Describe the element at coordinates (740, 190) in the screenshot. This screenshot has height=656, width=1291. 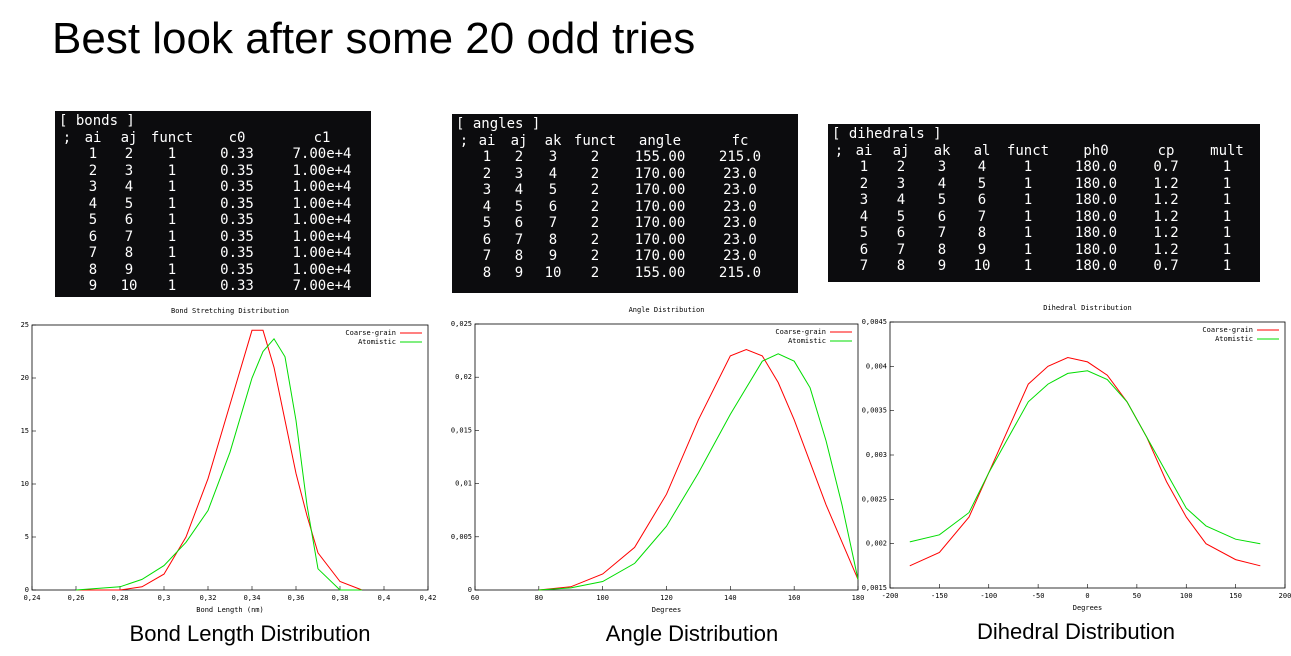
I see `table-cell: 23.0` at that location.